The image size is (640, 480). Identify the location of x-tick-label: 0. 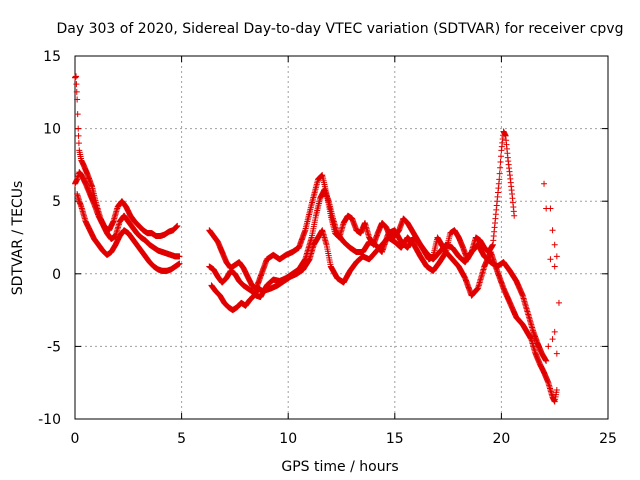
(75, 439).